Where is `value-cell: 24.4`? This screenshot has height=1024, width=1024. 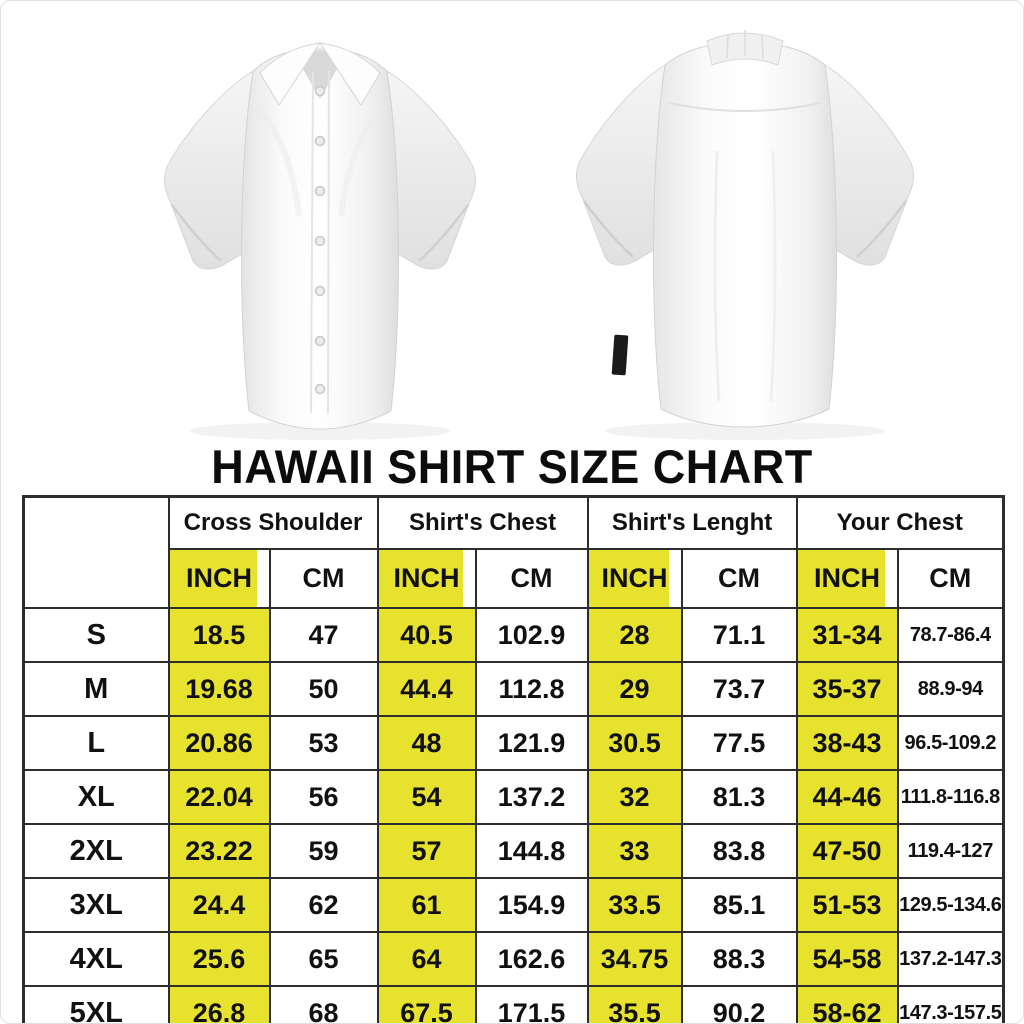
value-cell: 24.4 is located at coordinates (219, 905).